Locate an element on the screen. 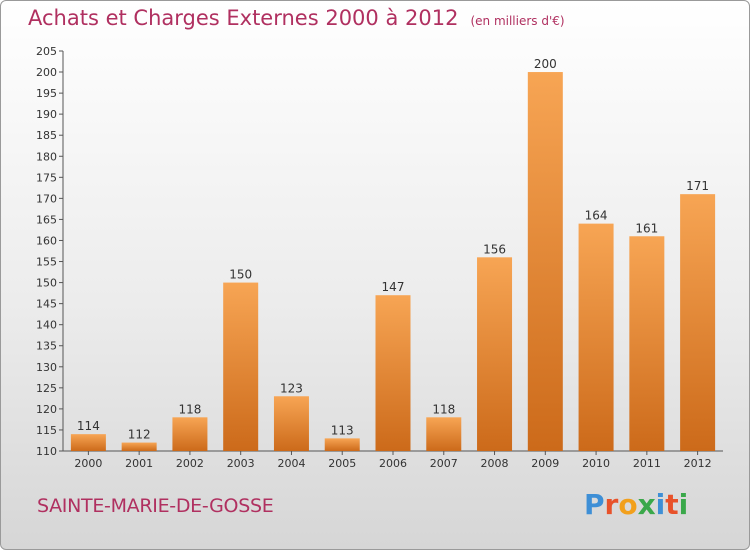 The width and height of the screenshot is (750, 550). x-tick-label: 2005 is located at coordinates (342, 463).